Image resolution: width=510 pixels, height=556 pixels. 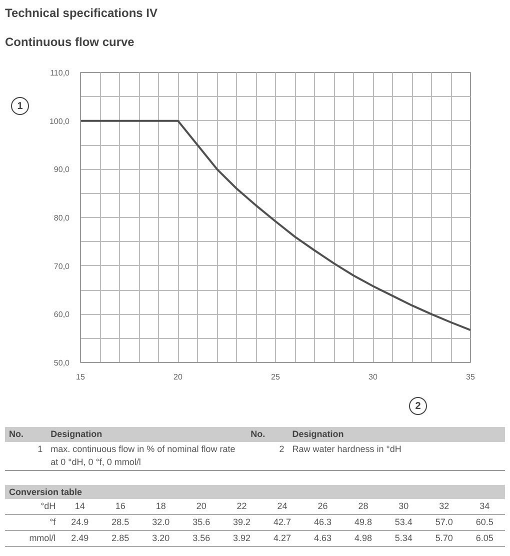 I want to click on text: °dH, so click(x=32, y=507).